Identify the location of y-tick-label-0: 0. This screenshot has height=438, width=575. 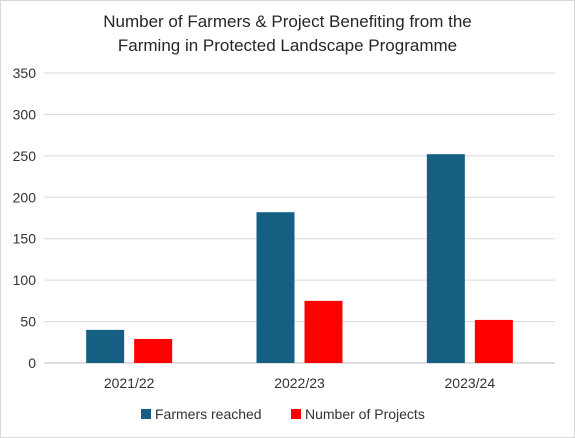
(32, 363).